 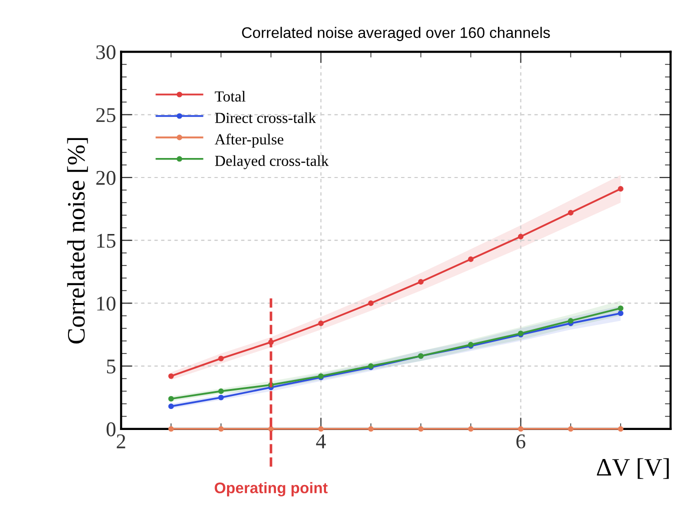 What do you see at coordinates (77, 241) in the screenshot?
I see `y-axis-title: Correlated noise [%]` at bounding box center [77, 241].